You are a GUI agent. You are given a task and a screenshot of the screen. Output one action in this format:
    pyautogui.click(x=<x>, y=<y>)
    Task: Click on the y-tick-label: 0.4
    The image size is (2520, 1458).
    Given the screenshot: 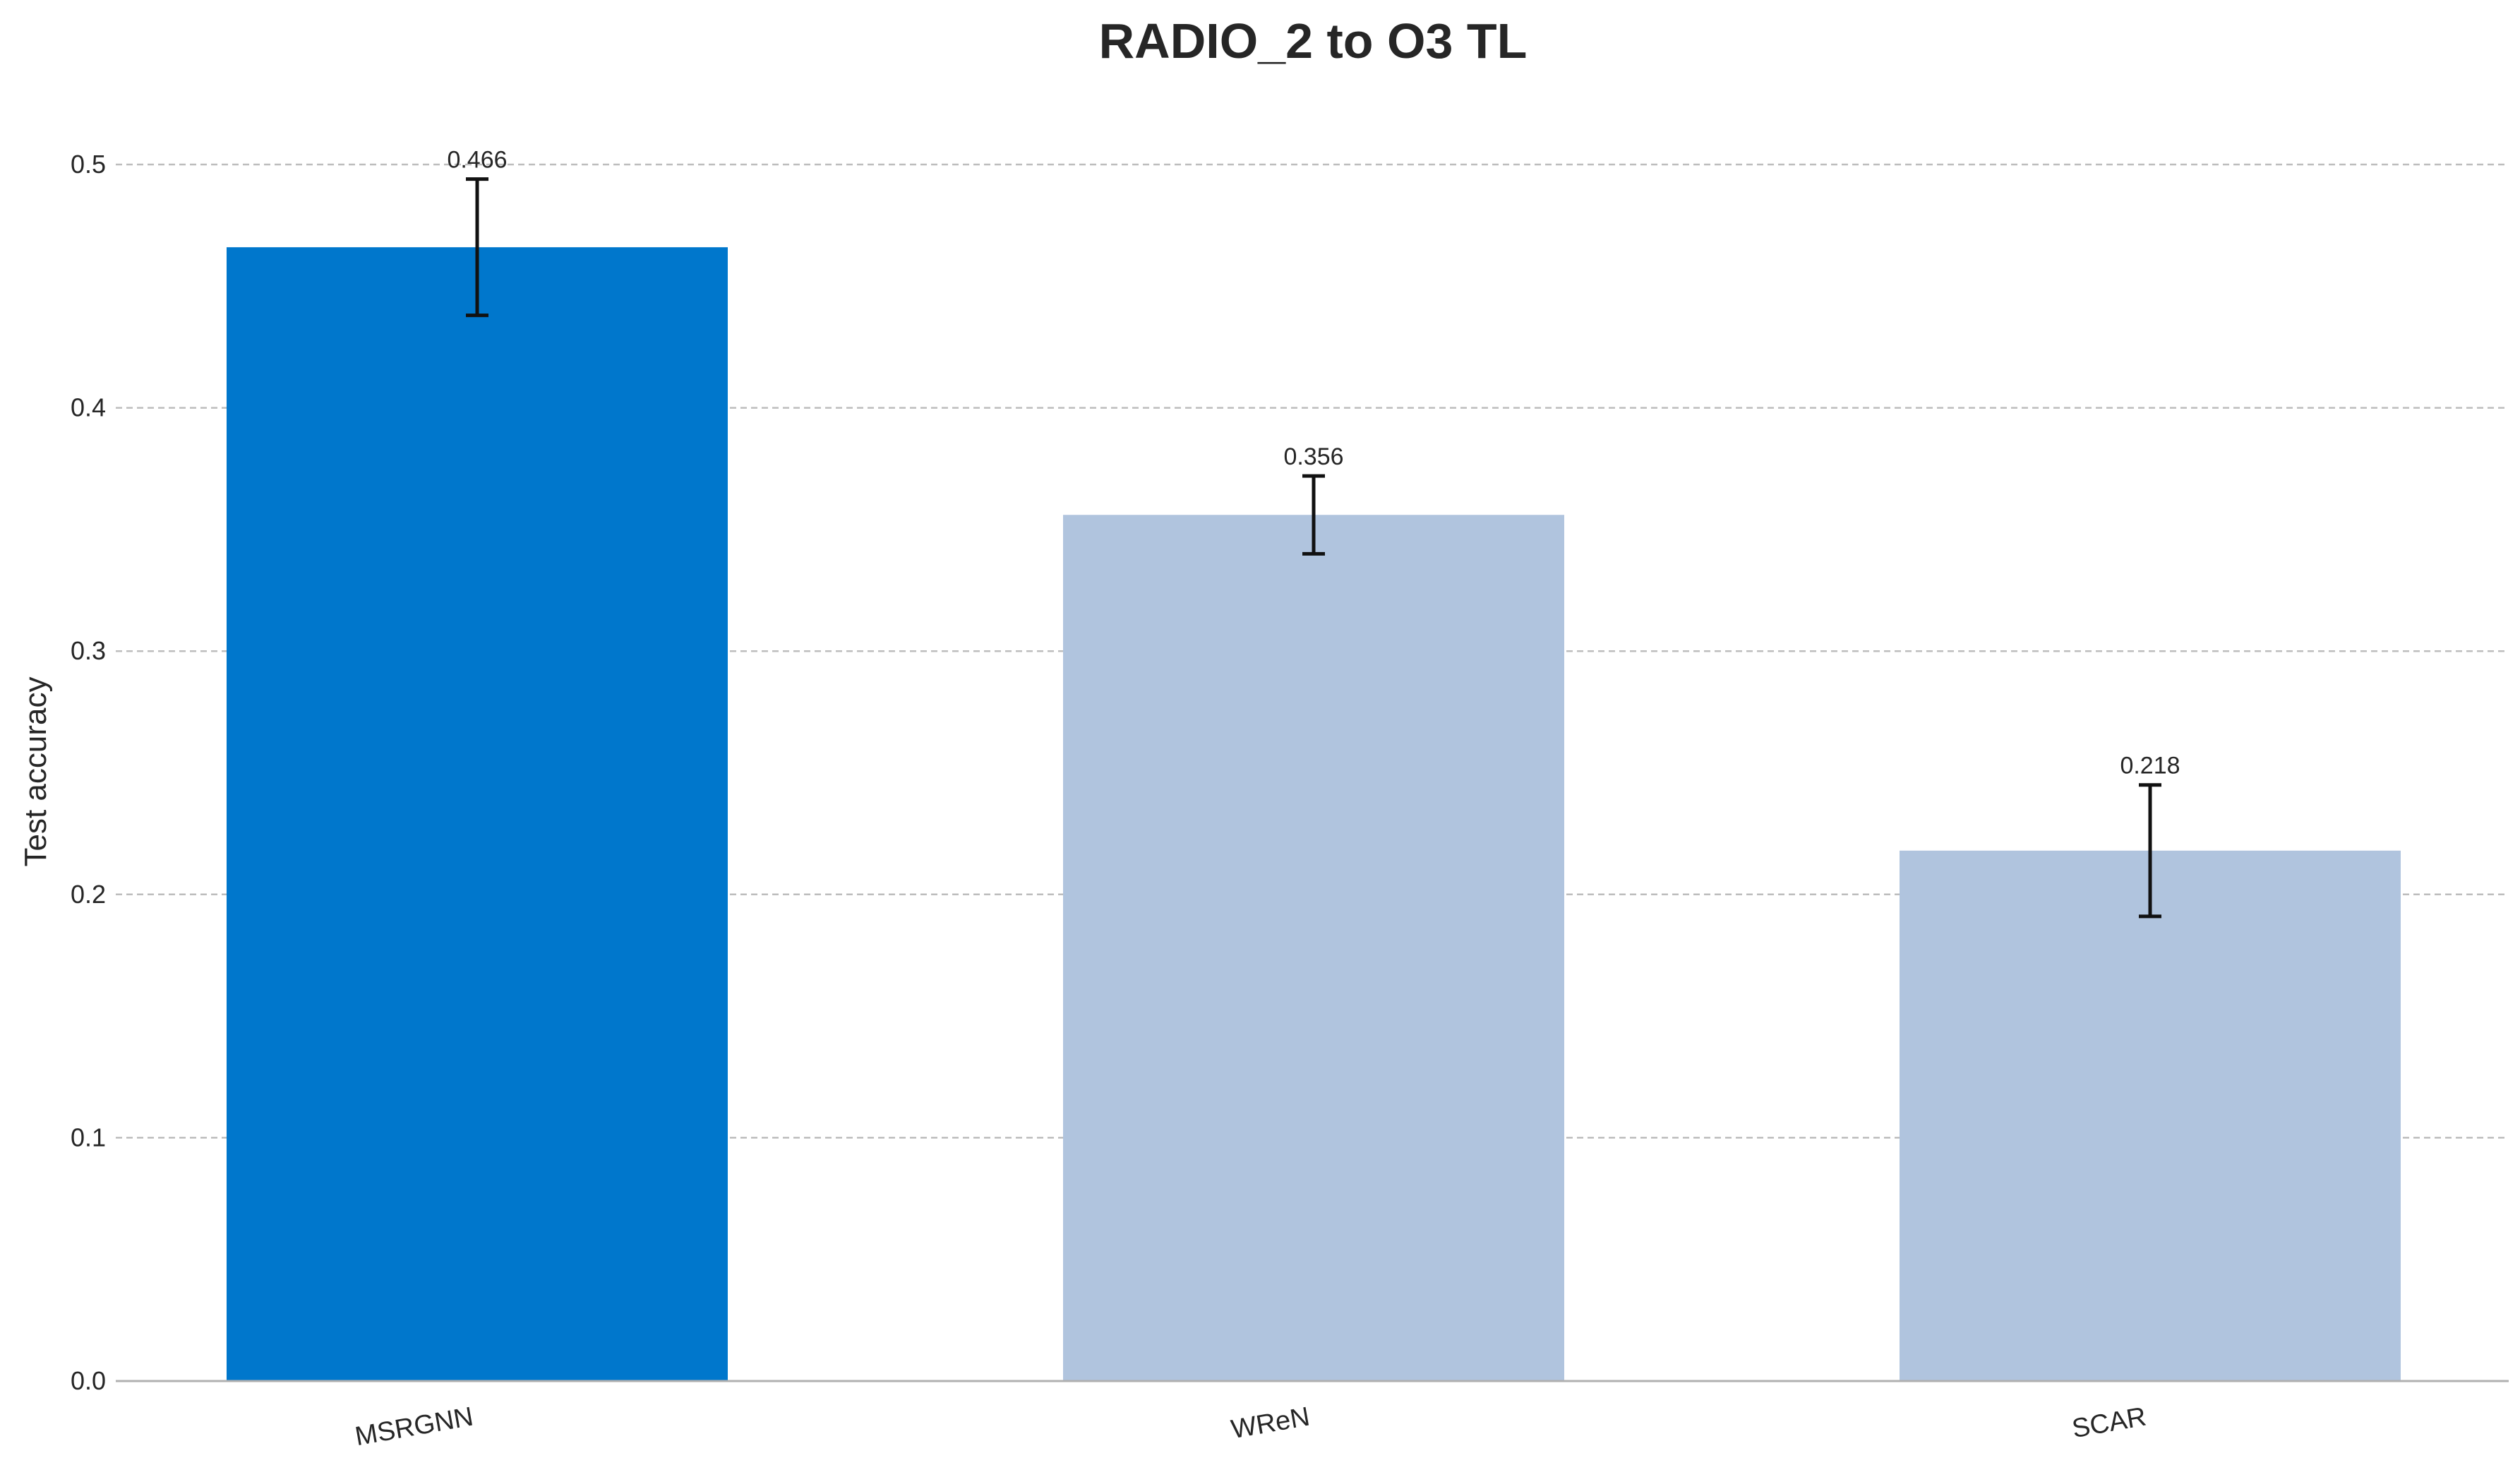 What is the action you would take?
    pyautogui.click(x=88, y=408)
    